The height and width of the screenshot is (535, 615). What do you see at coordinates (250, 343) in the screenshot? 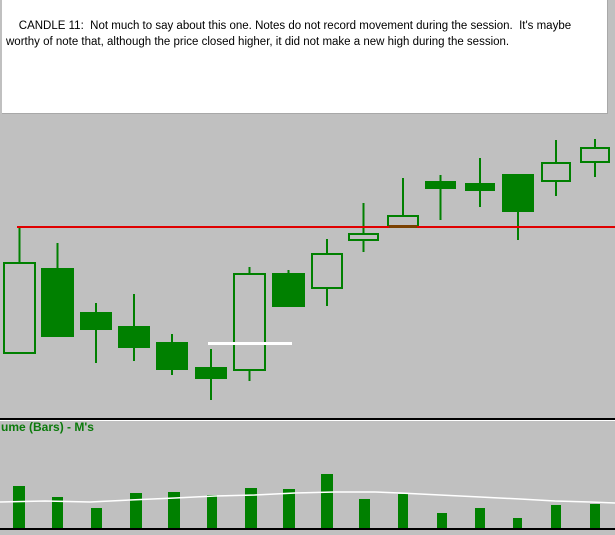
I see `white-marker-line` at bounding box center [250, 343].